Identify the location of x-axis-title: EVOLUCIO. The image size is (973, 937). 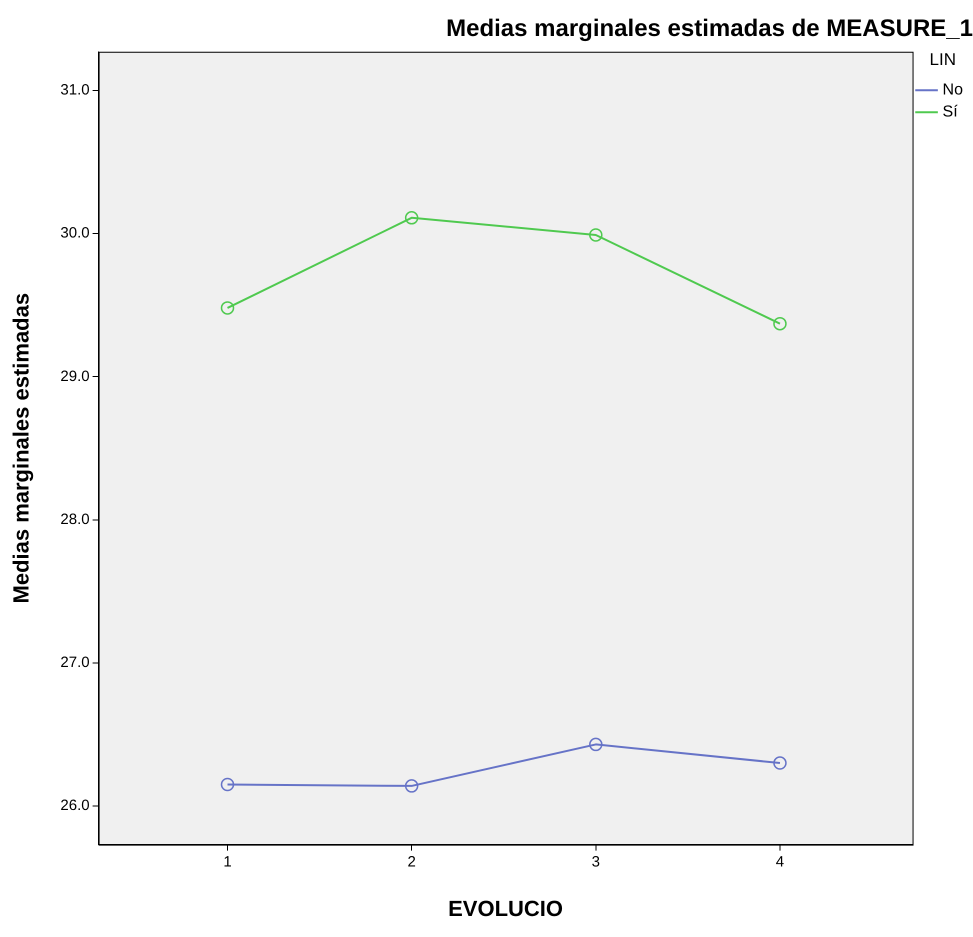
(506, 908).